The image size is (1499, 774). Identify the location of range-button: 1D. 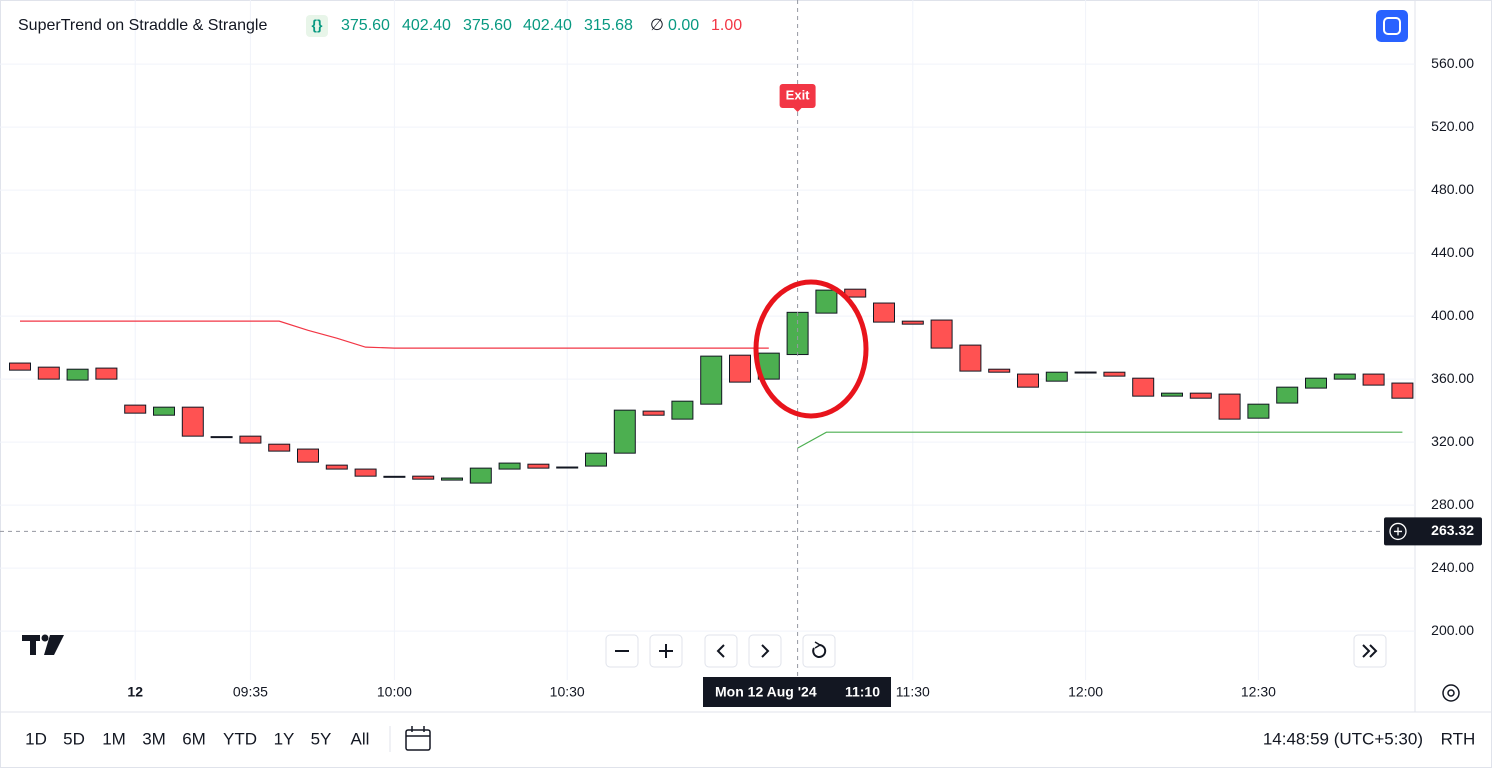
(36, 738).